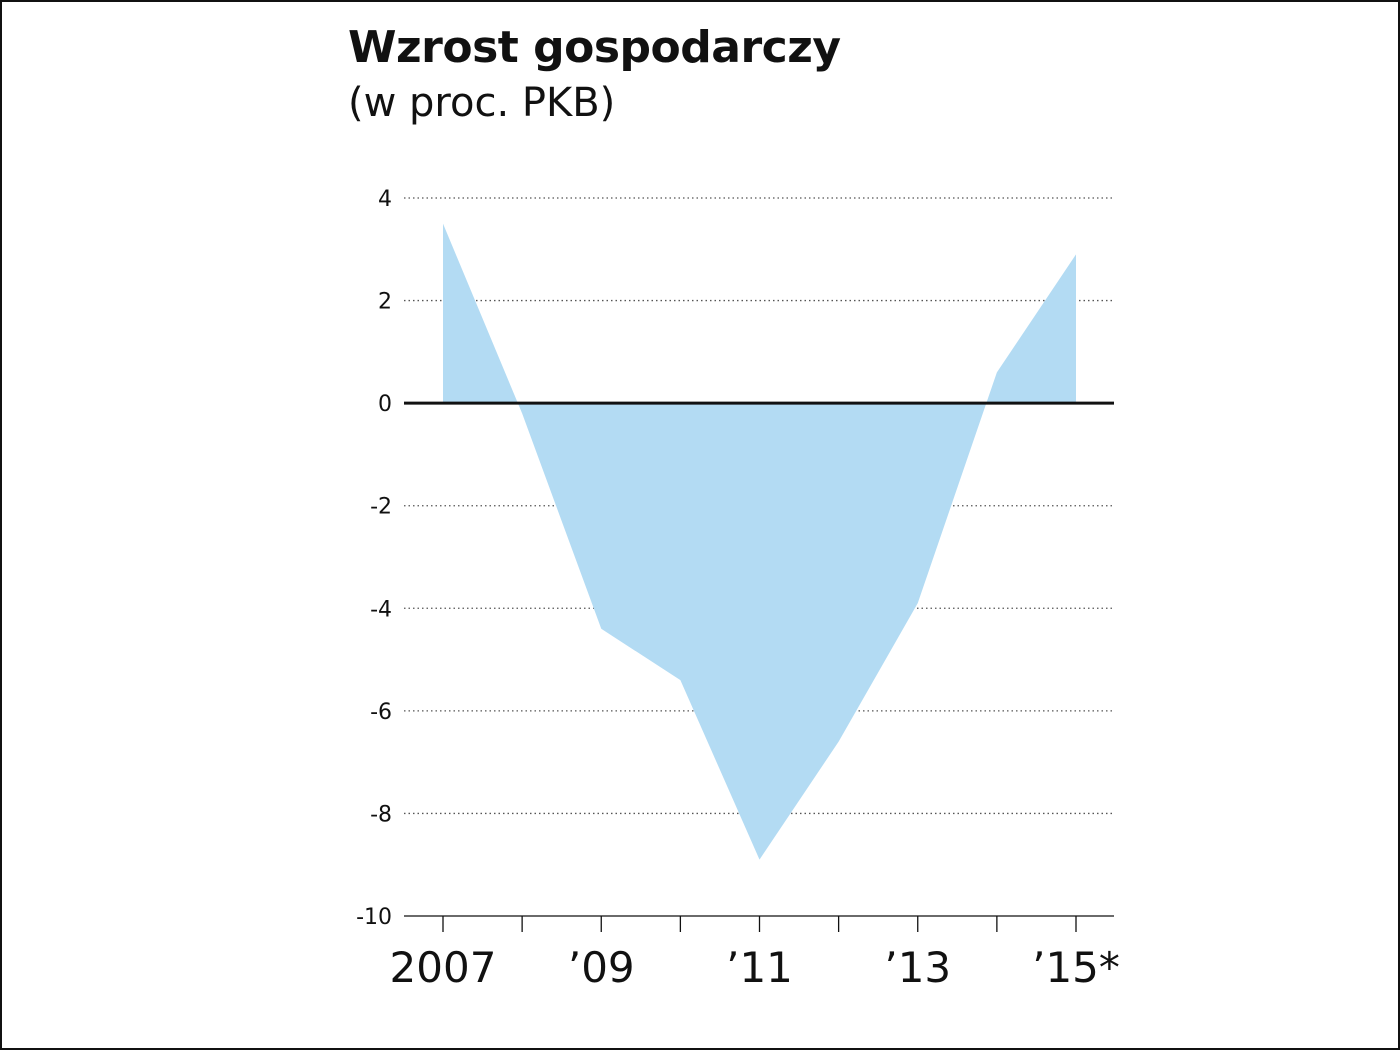 The image size is (1400, 1050). Describe the element at coordinates (443, 967) in the screenshot. I see `x-tick-label: 2007` at that location.